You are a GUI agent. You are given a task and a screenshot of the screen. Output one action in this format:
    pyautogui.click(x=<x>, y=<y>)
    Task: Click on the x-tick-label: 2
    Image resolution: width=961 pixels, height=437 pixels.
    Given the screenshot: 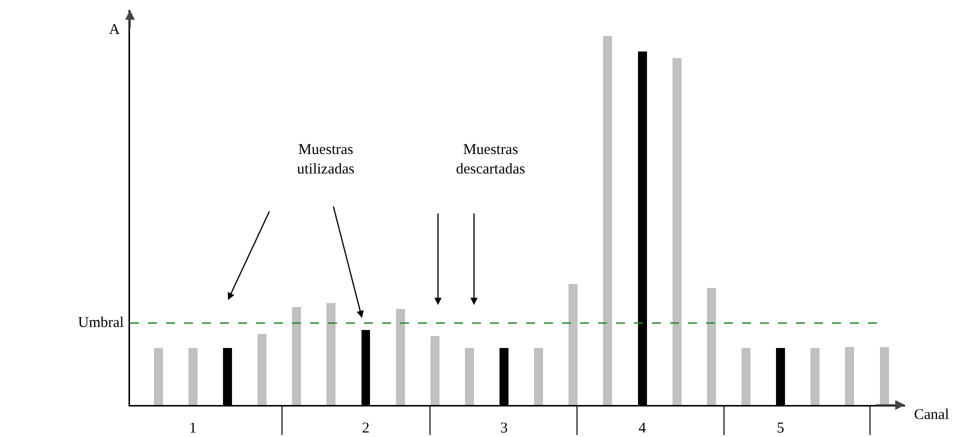 What is the action you would take?
    pyautogui.click(x=366, y=428)
    